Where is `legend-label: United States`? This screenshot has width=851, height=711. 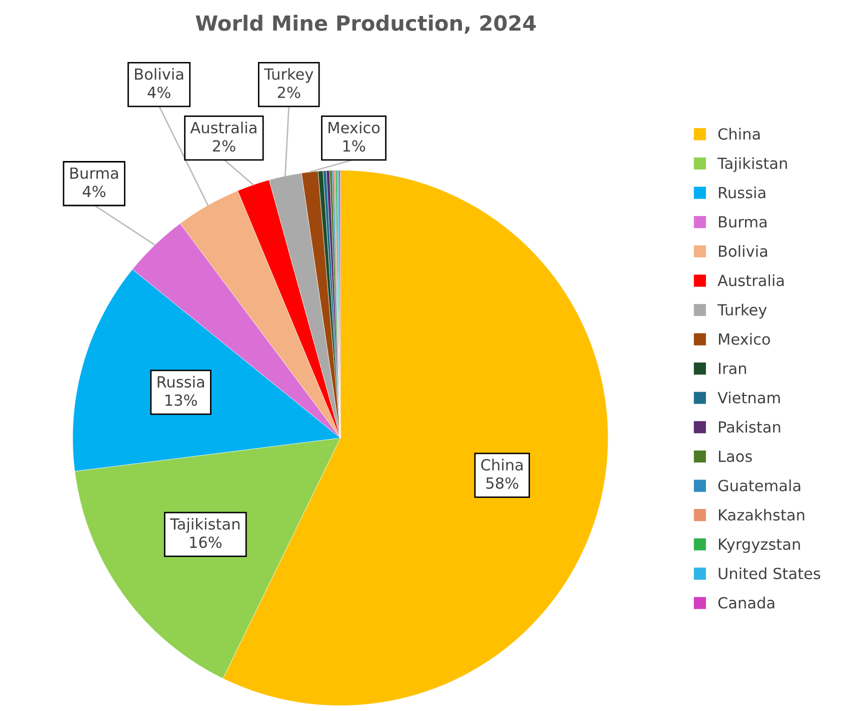 legend-label: United States is located at coordinates (769, 573).